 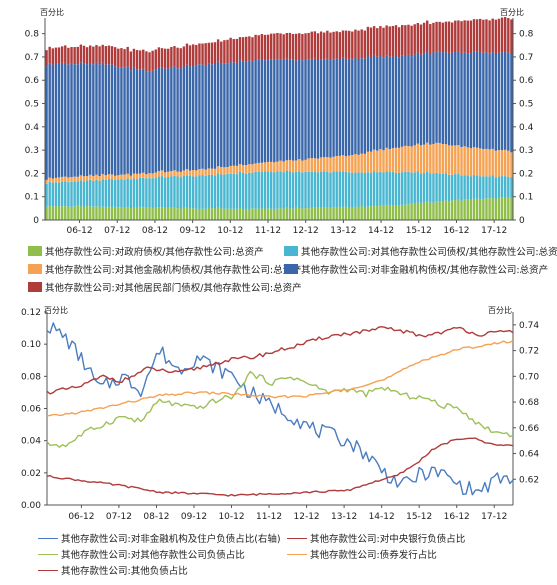 I want to click on left-axis-title: 百分比, so click(x=56, y=310).